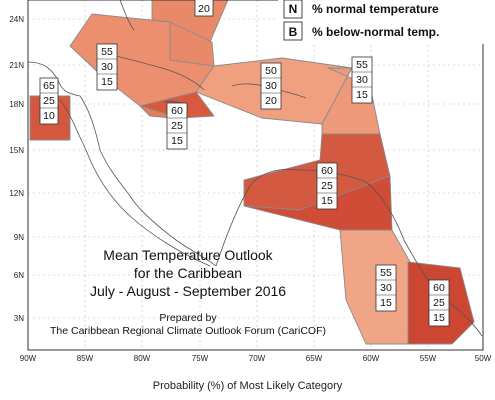  I want to click on lon-axis: 90W 85W 80W 75W 70W 65W 60W 55W 50W, so click(256, 358).